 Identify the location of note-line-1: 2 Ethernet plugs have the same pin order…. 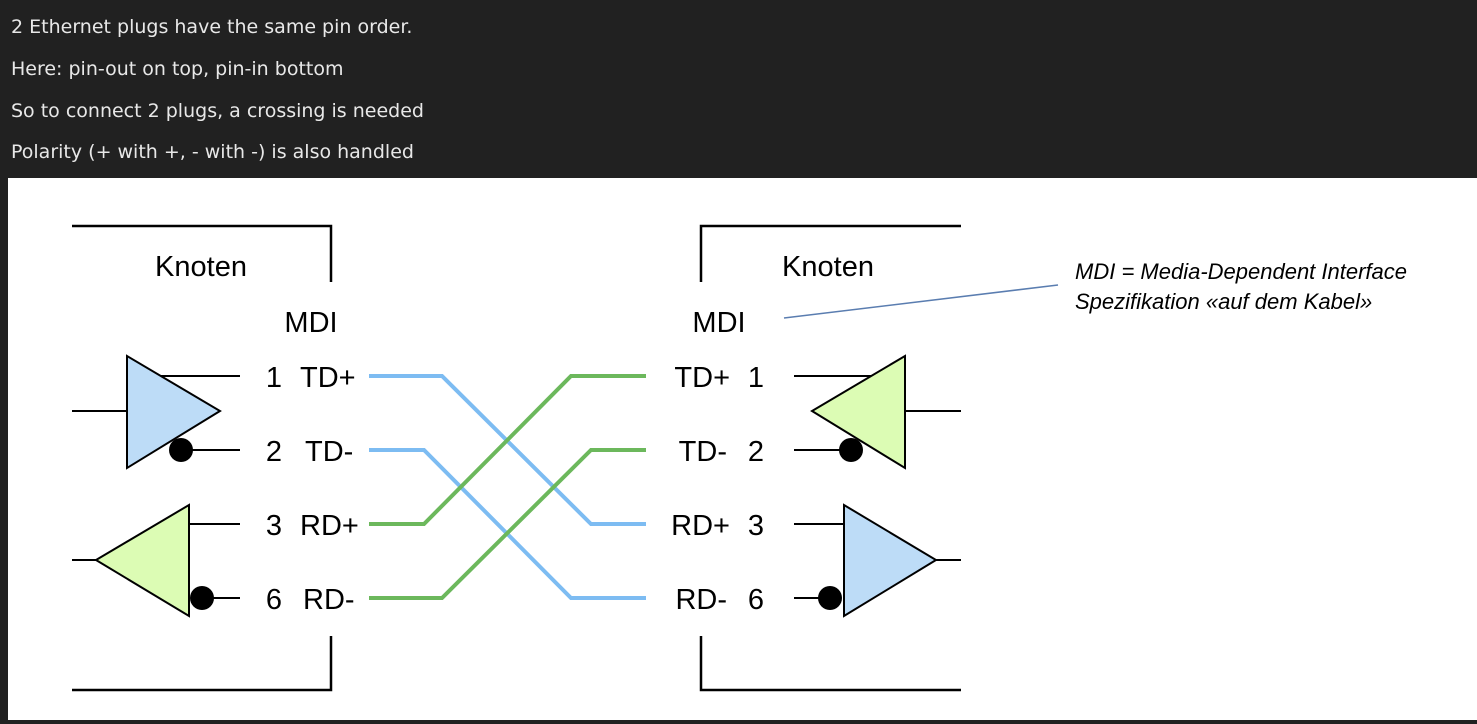
(212, 27).